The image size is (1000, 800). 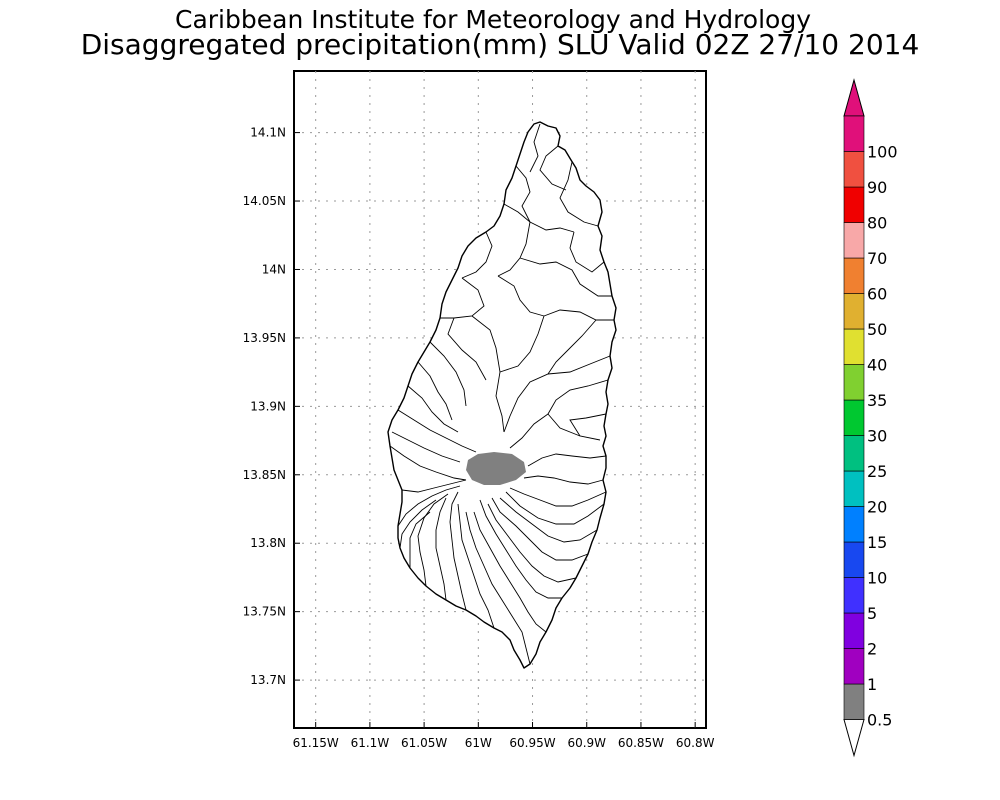 I want to click on colorbar-label: 30, so click(x=877, y=436).